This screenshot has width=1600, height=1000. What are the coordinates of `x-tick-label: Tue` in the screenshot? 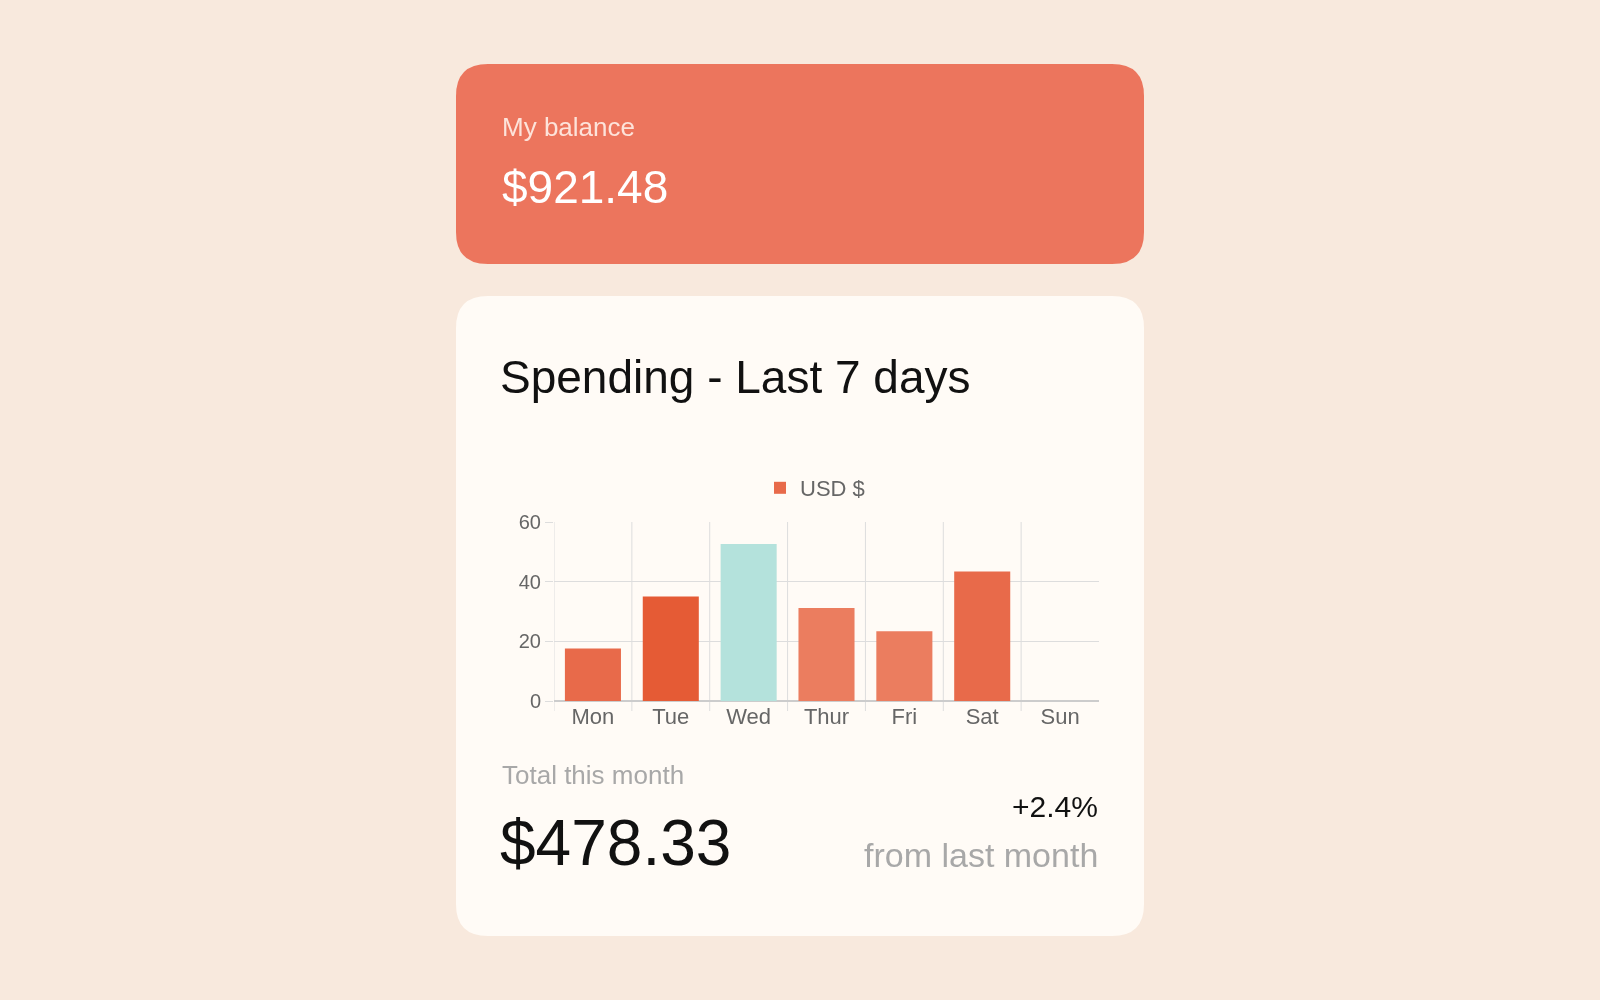 It's located at (671, 716).